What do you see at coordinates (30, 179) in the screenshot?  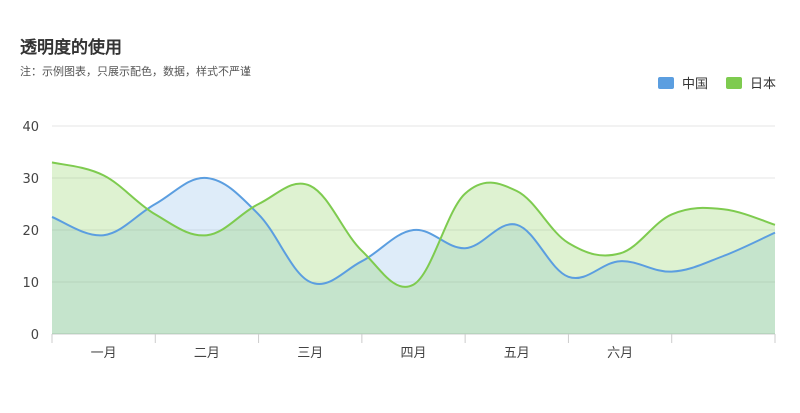 I see `y-tick-label: 30` at bounding box center [30, 179].